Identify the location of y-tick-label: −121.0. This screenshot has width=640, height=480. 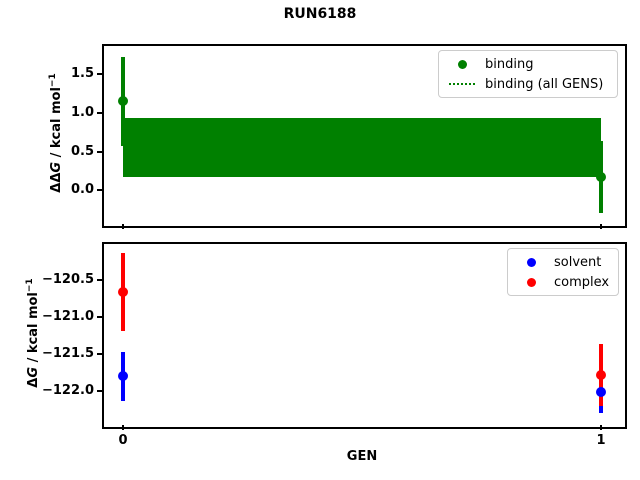
(67, 316).